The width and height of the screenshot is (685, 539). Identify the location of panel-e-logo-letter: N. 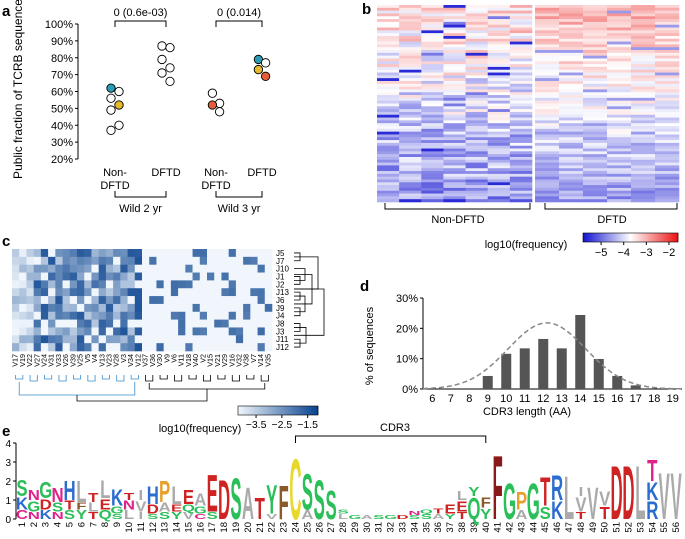
(129, 506).